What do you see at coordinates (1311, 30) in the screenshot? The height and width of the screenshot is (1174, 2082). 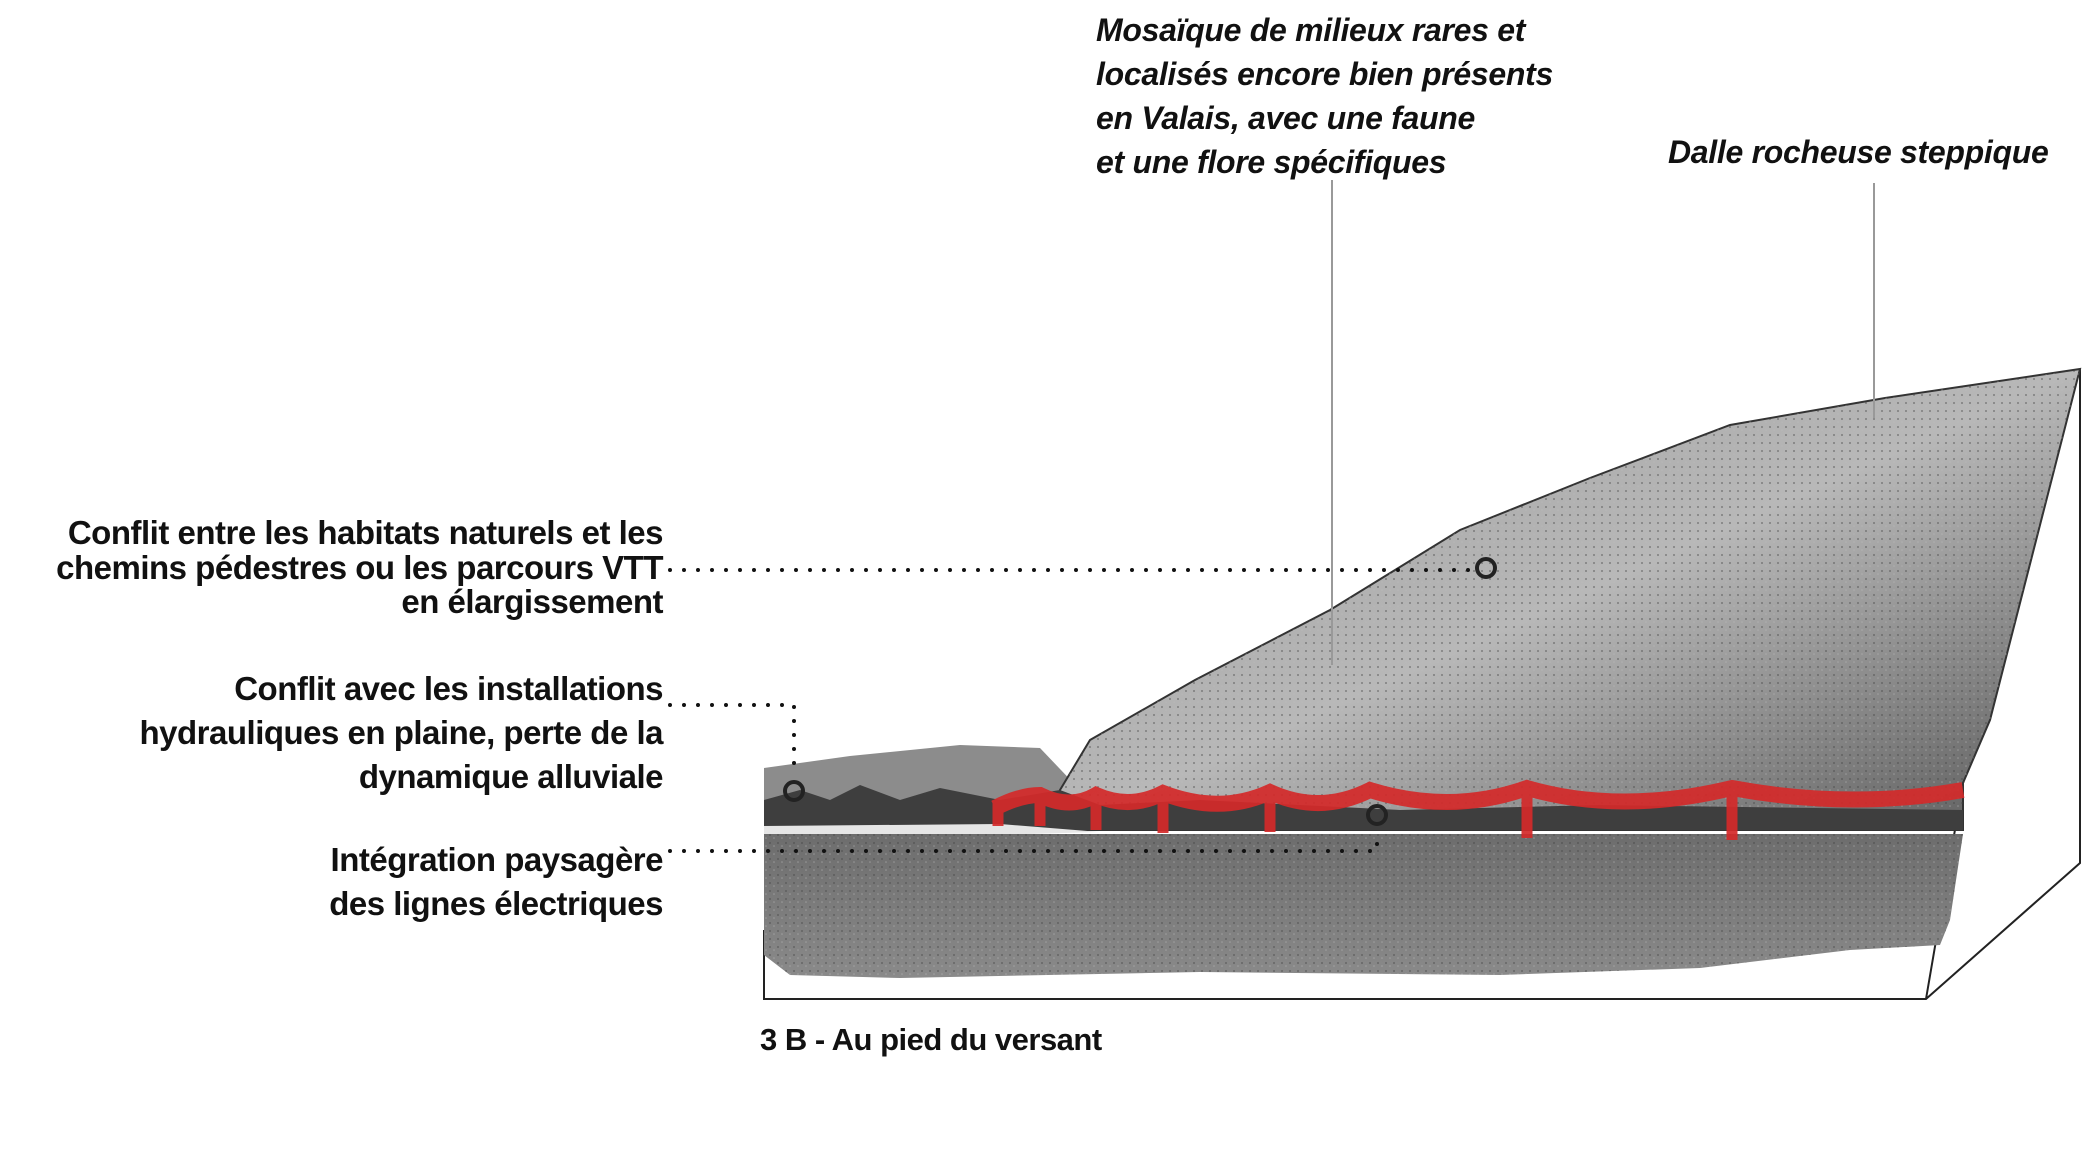 I see `annotation-line: Mosaïque de milieux rares et` at bounding box center [1311, 30].